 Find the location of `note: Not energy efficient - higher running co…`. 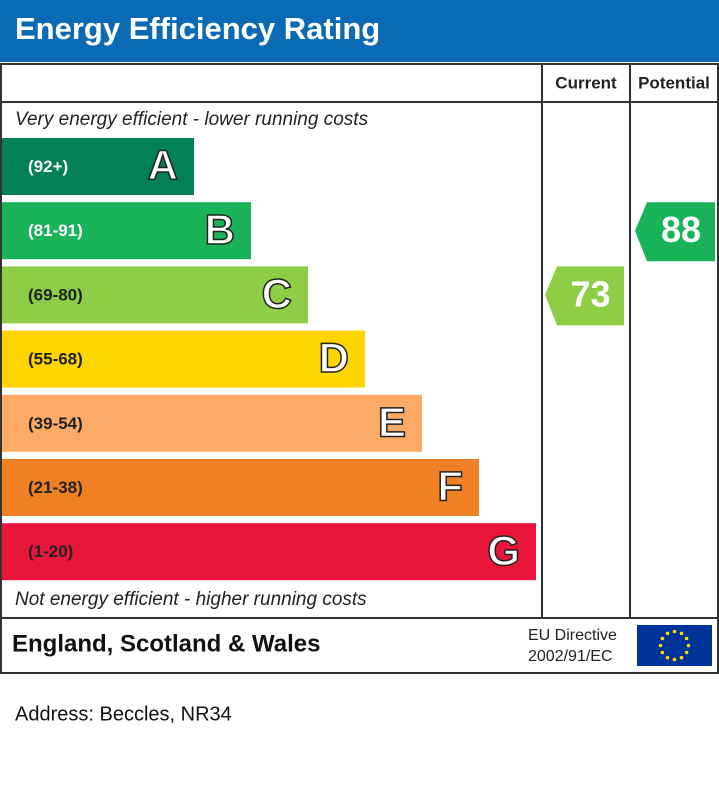

note: Not energy efficient - higher running co… is located at coordinates (191, 599).